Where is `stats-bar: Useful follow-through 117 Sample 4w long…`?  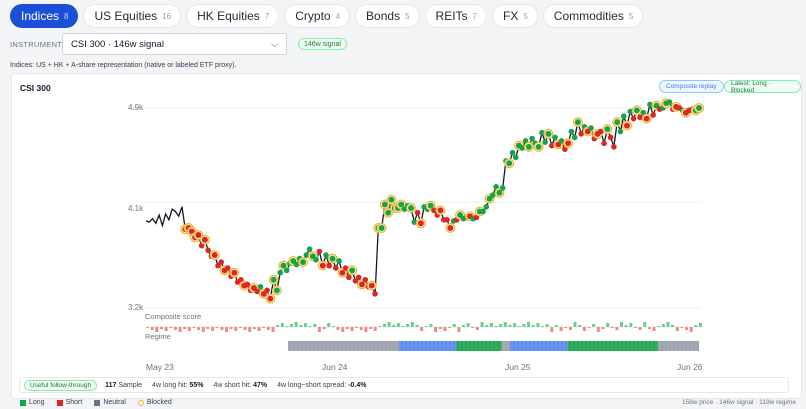
stats-bar: Useful follow-through 117 Sample 4w long… is located at coordinates (404, 385).